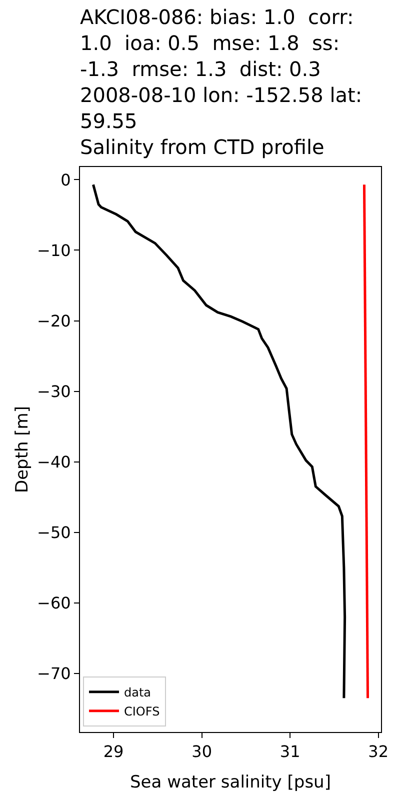 Image resolution: width=400 pixels, height=800 pixels. I want to click on x-tick-label: 32, so click(378, 752).